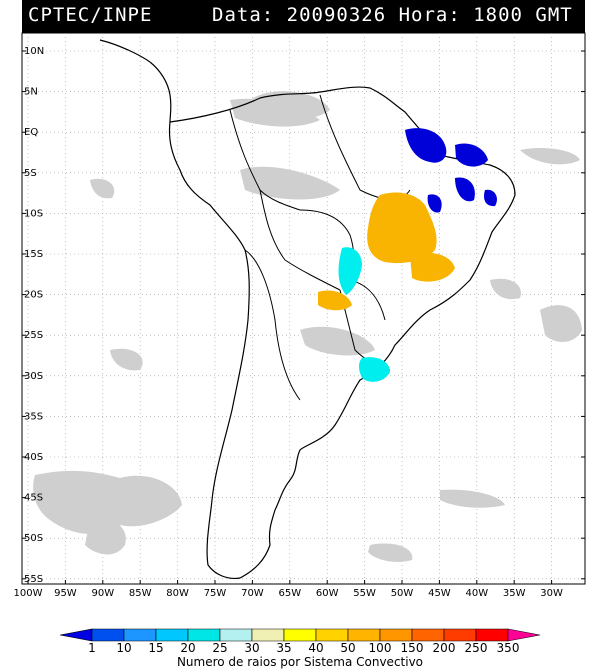  I want to click on colorbar-tick-label: 35, so click(283, 648).